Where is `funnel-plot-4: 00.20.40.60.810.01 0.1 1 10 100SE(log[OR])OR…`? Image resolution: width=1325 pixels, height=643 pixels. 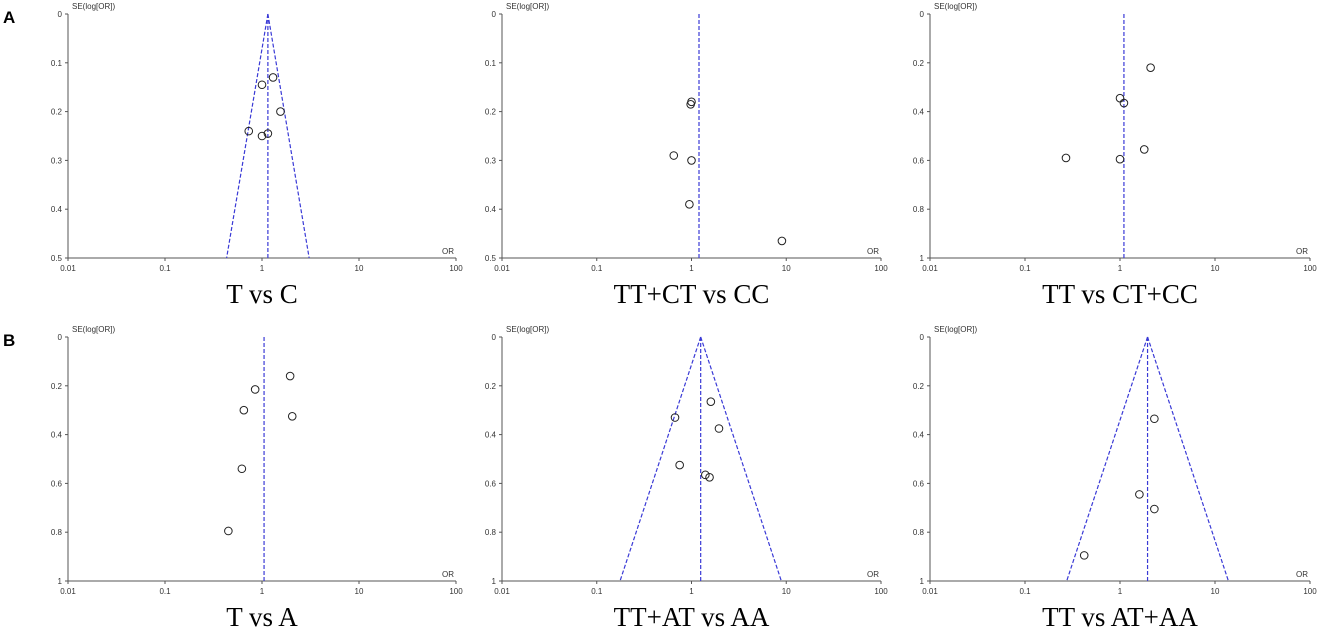 funnel-plot-4: 00.20.40.60.810.01 0.1 1 10 100SE(log[OR])OR… is located at coordinates (257, 478).